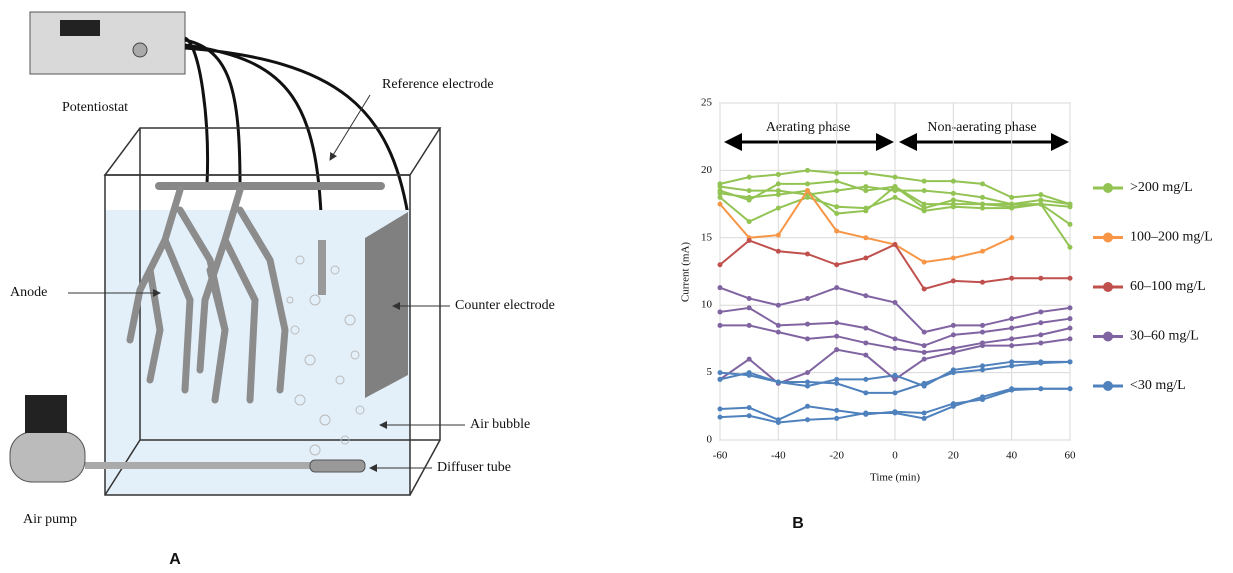 The image size is (1233, 573). I want to click on annotation: Non-aerating phase, so click(981, 127).